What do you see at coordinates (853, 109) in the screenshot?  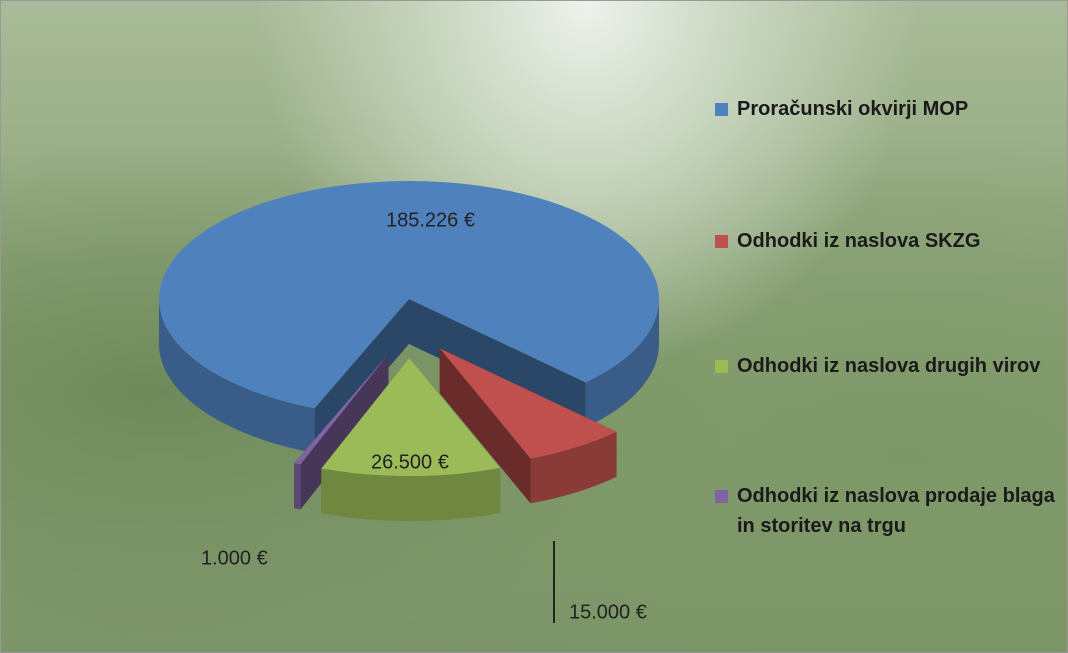 I see `legend-label: Proračunski okvirji MOP` at bounding box center [853, 109].